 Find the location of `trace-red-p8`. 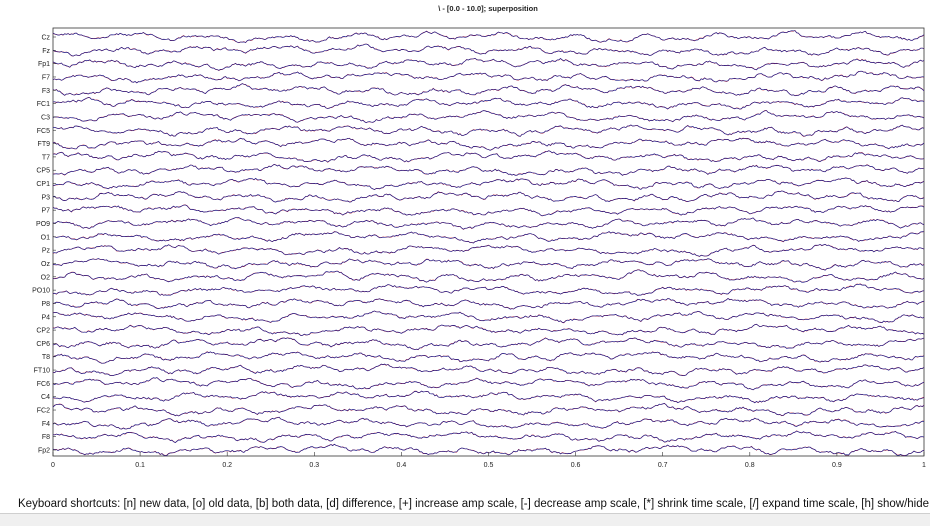

trace-red-p8 is located at coordinates (488, 303).